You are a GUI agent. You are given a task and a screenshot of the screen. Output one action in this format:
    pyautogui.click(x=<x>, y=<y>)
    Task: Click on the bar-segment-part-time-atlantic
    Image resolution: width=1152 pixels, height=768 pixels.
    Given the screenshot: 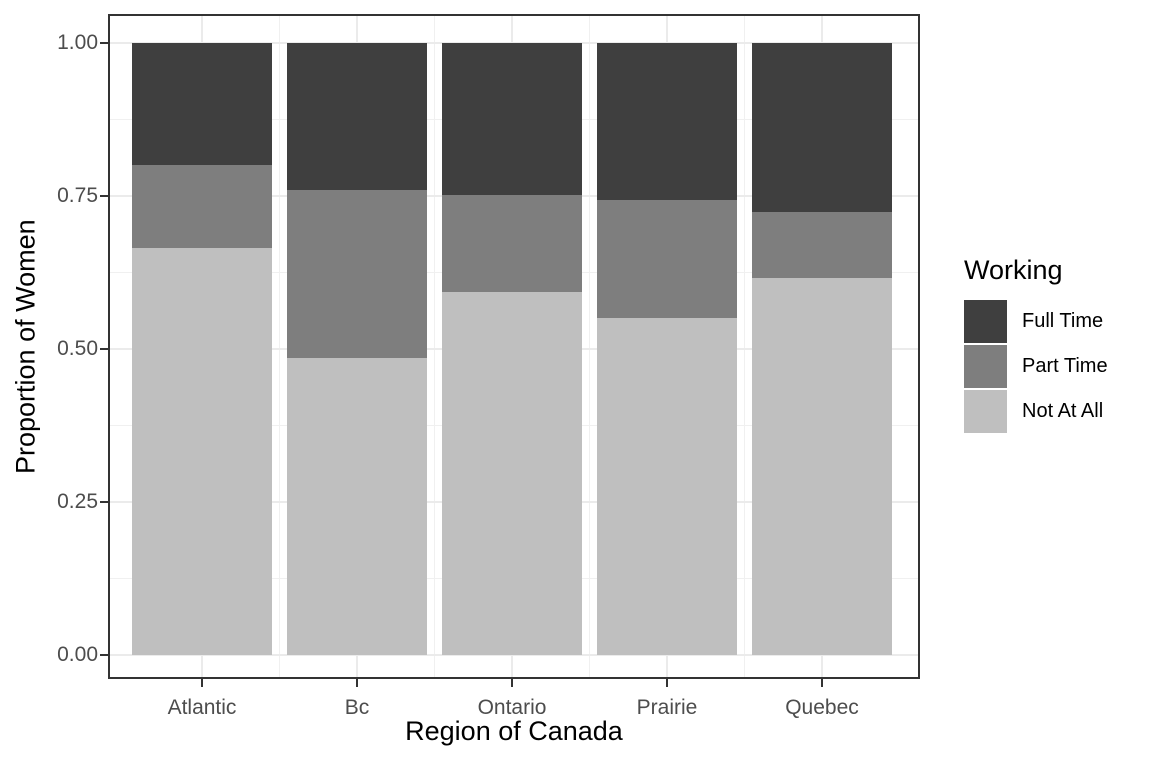 What is the action you would take?
    pyautogui.click(x=202, y=206)
    